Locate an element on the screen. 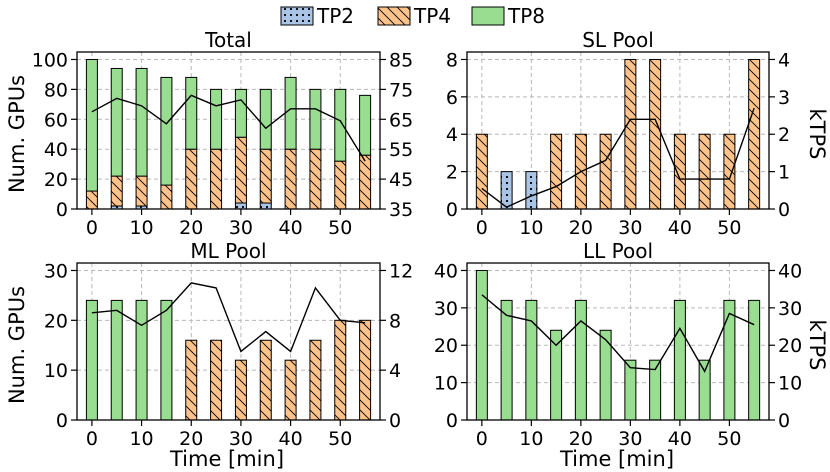 The height and width of the screenshot is (472, 830). ytick-label-2-1: 10 is located at coordinates (56, 371).